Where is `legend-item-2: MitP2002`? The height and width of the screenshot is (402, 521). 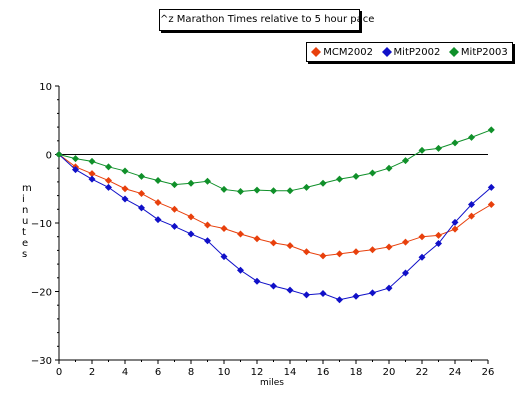 legend-item-2: MitP2002 is located at coordinates (411, 52).